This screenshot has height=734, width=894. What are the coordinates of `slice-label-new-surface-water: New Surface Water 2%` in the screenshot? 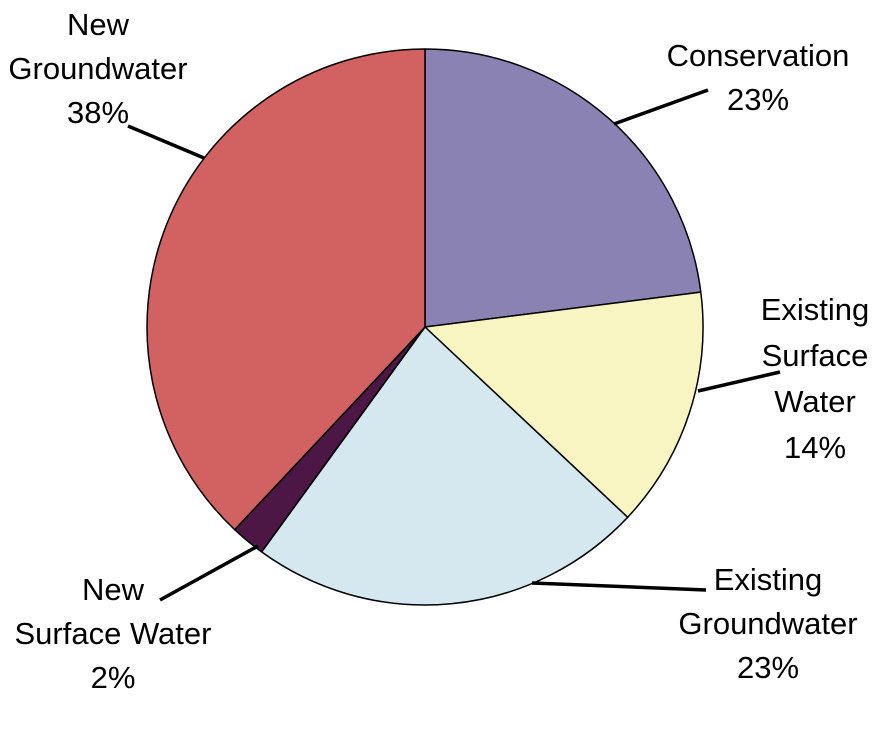 It's located at (113, 633).